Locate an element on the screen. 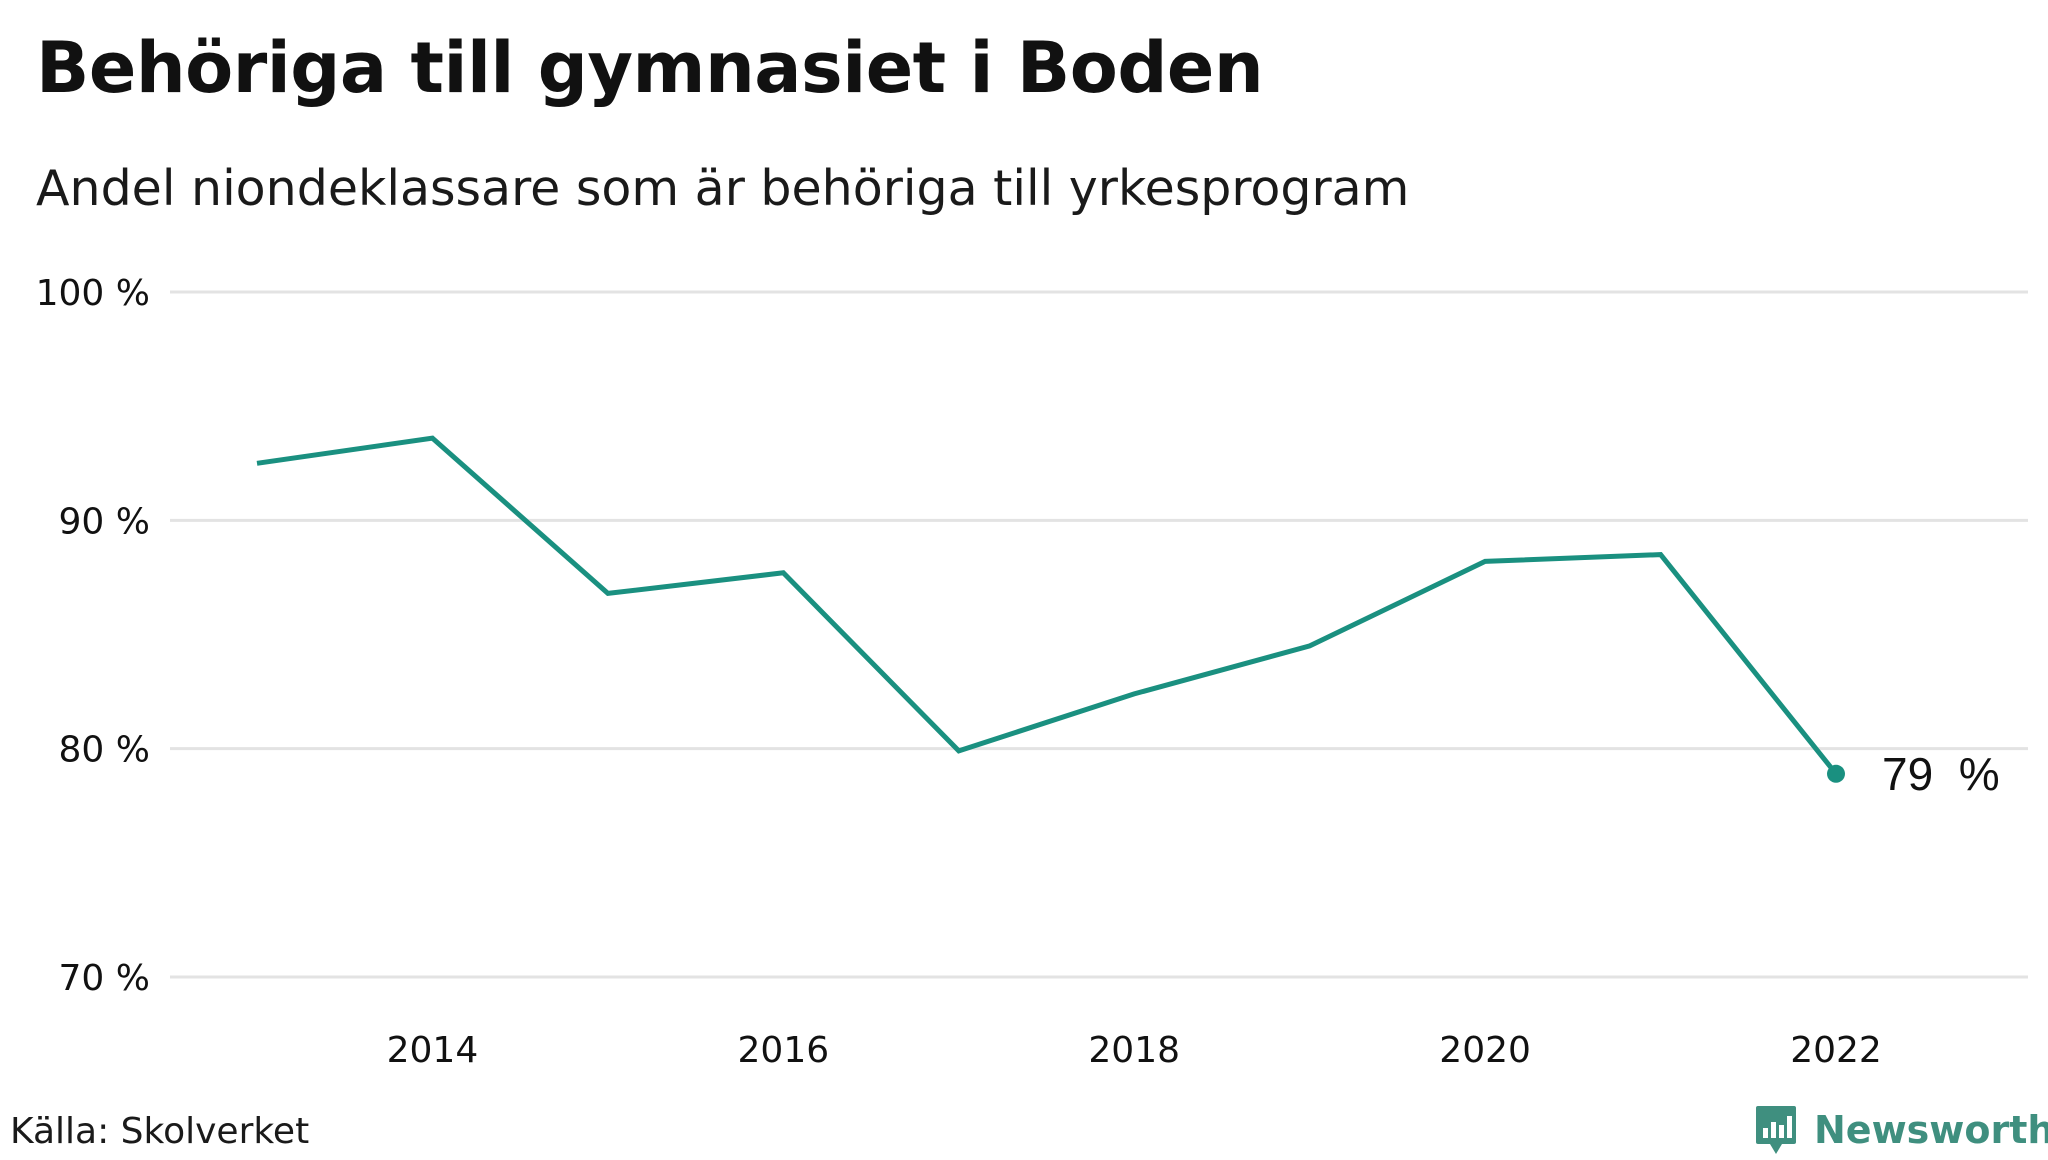 The width and height of the screenshot is (2048, 1160). x-tick-label: 2018 is located at coordinates (1134, 1050).